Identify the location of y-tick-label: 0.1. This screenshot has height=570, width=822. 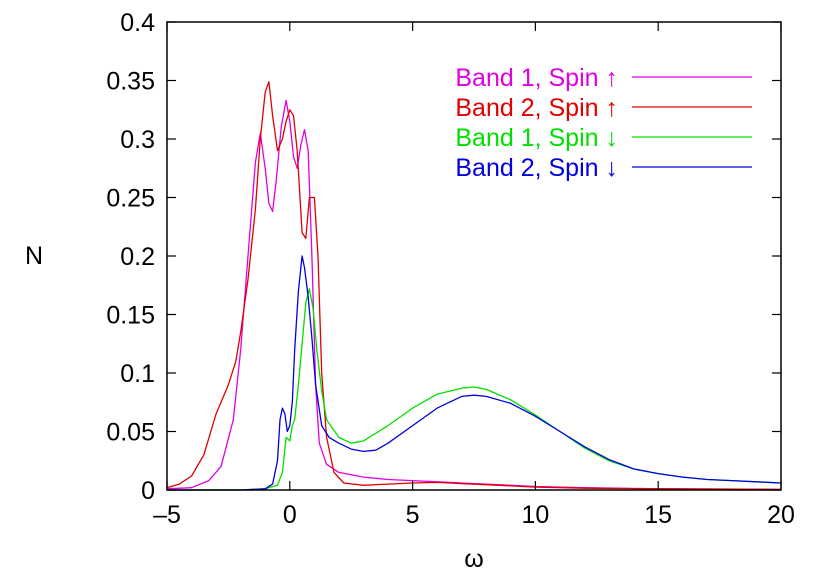
(137, 374).